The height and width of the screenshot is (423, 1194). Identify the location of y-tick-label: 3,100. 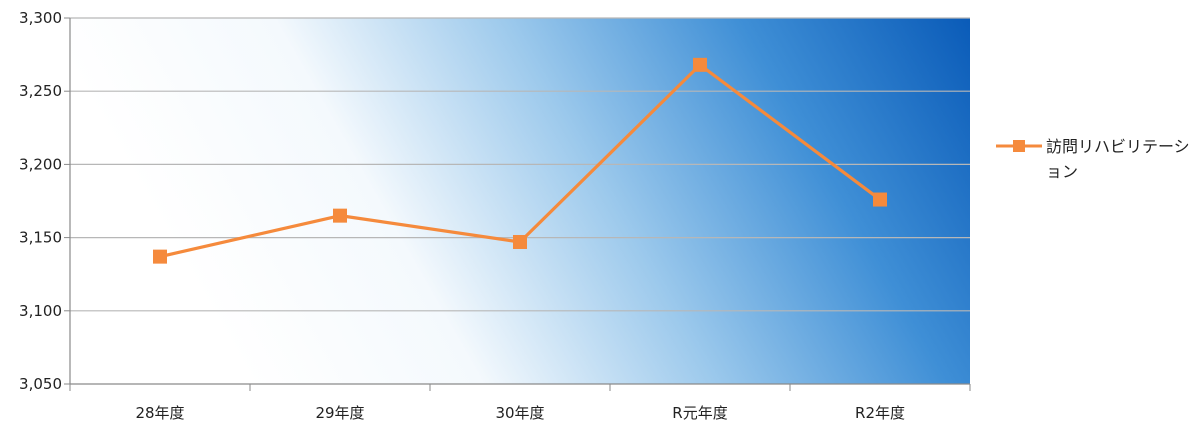
(40, 311).